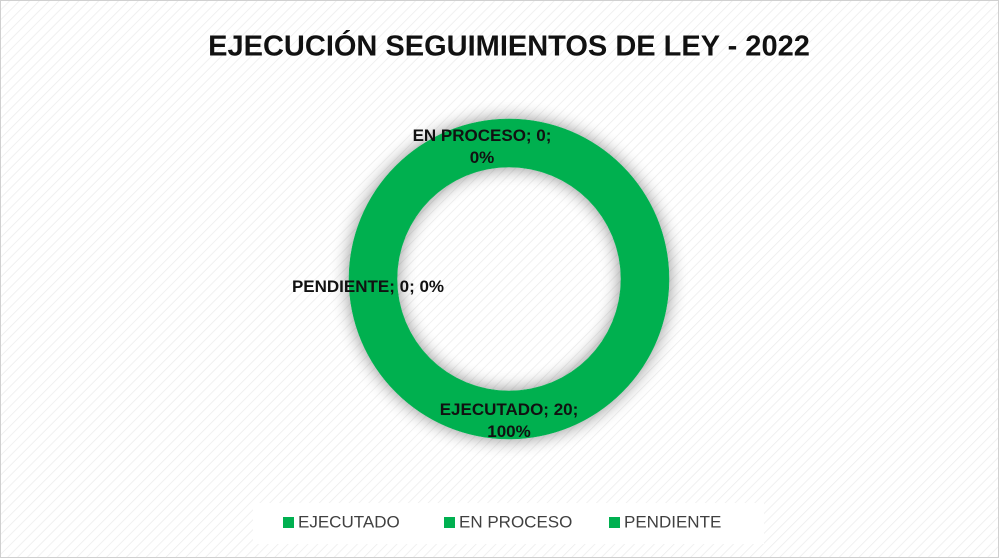 The width and height of the screenshot is (999, 558). I want to click on legend-label: EN PROCESO, so click(515, 521).